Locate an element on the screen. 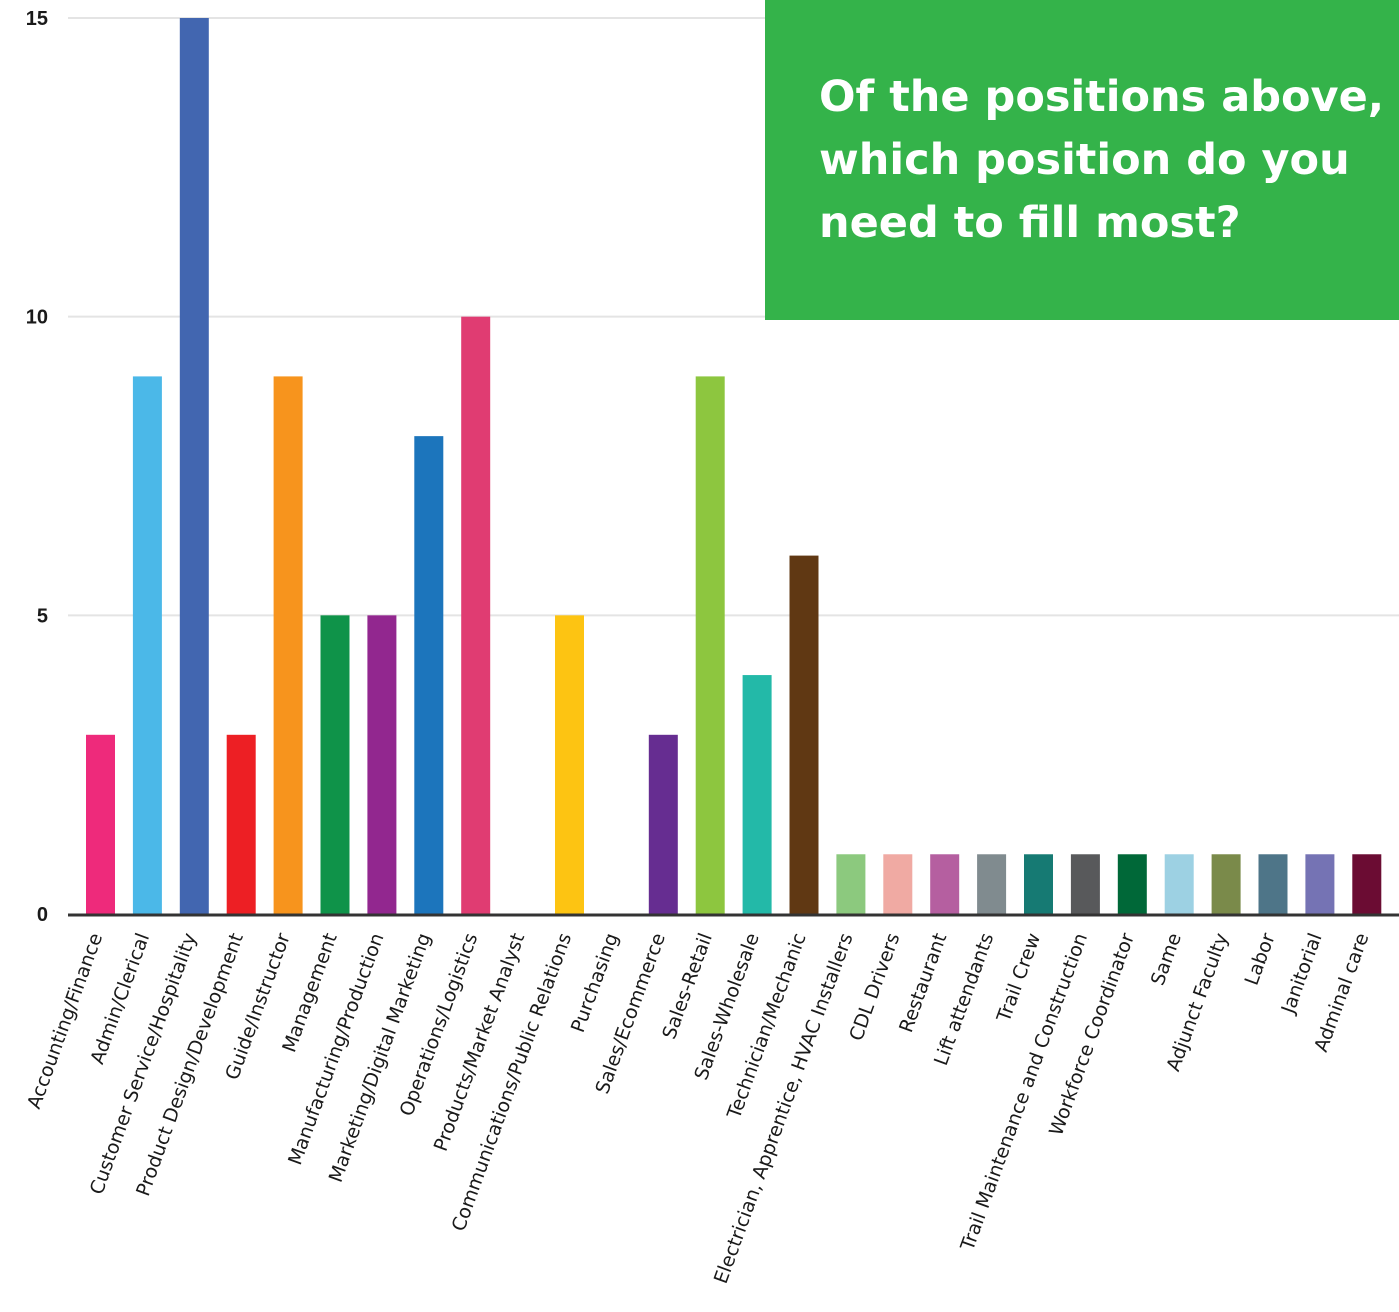  y-tick-label: 5 is located at coordinates (42, 616).